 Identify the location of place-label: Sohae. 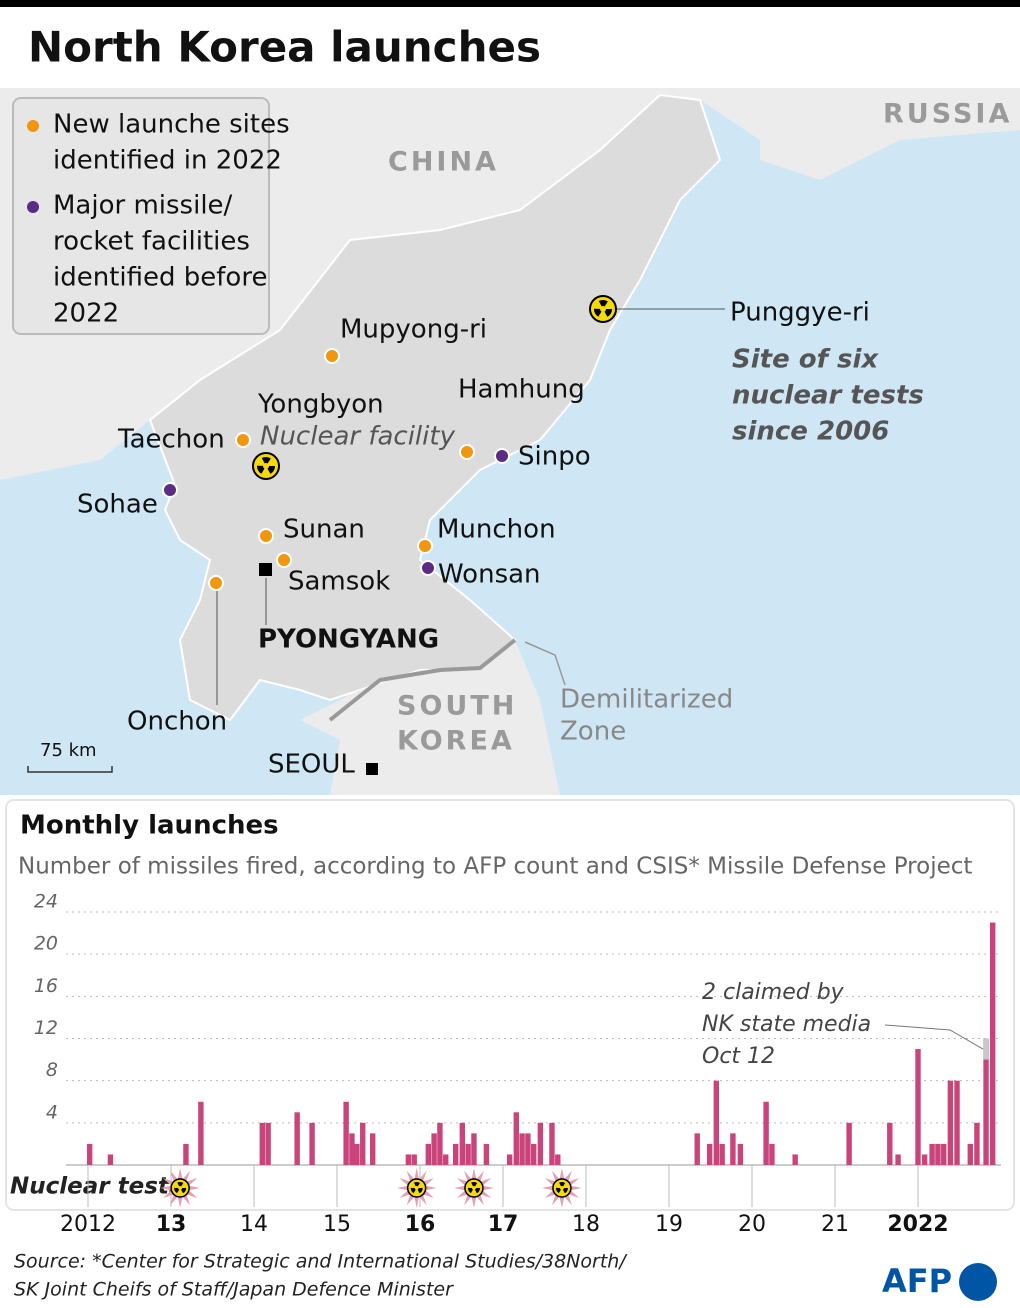
(117, 505).